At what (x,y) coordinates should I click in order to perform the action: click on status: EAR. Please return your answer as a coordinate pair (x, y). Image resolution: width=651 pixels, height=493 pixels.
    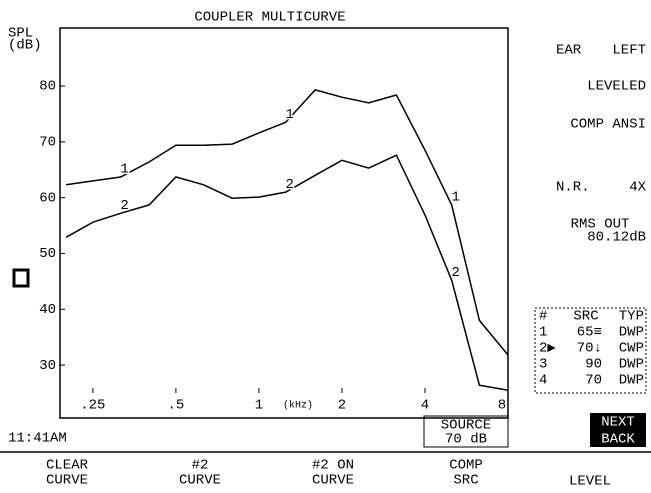
    Looking at the image, I should click on (569, 51).